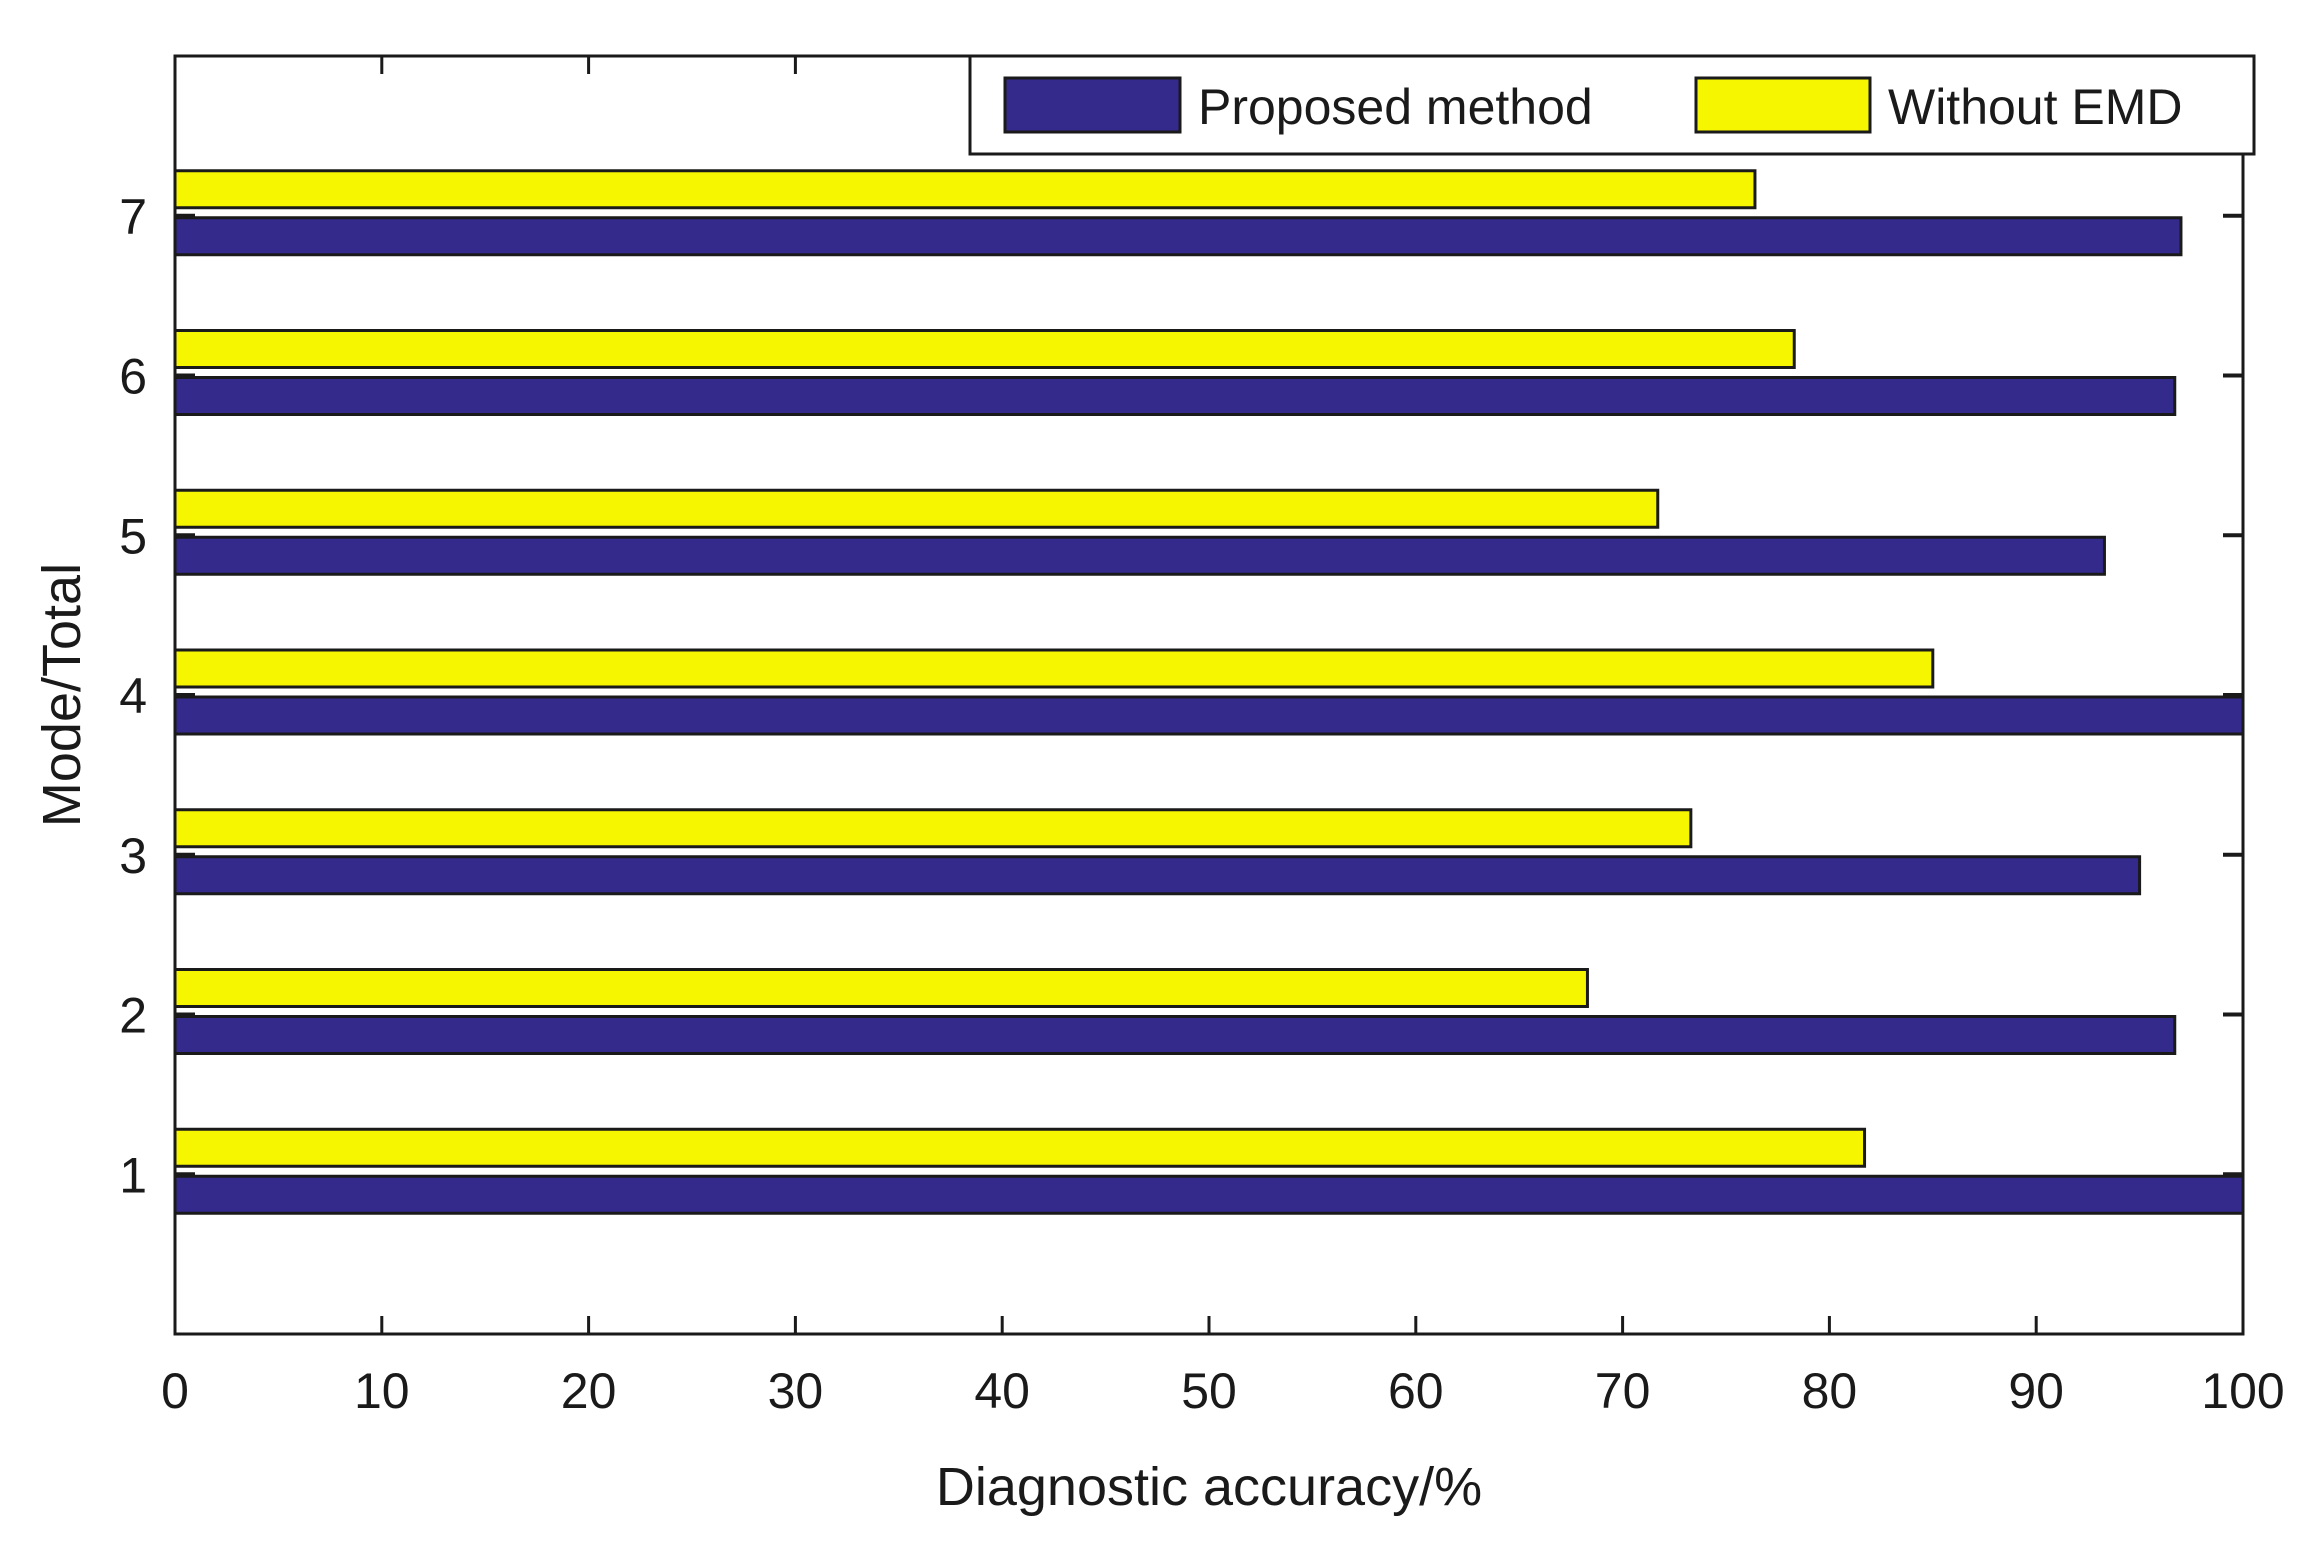 This screenshot has width=2313, height=1544. I want to click on x-tick-label: 40, so click(1002, 1391).